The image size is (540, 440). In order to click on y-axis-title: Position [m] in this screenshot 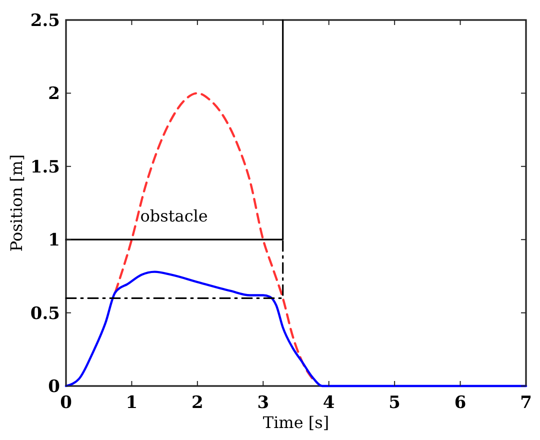, I will do `click(16, 203)`.